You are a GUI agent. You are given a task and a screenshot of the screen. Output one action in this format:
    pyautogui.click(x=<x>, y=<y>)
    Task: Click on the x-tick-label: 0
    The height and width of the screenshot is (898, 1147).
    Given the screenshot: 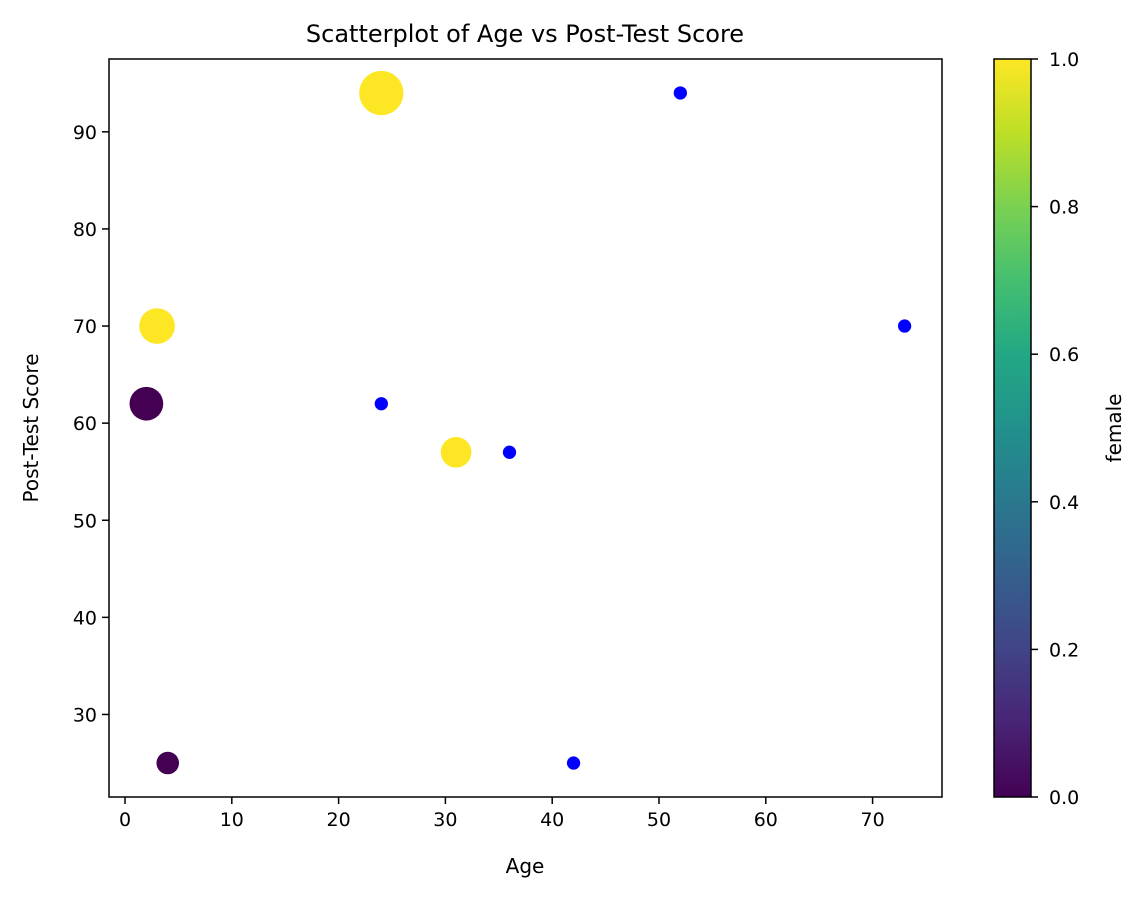 What is the action you would take?
    pyautogui.click(x=125, y=820)
    